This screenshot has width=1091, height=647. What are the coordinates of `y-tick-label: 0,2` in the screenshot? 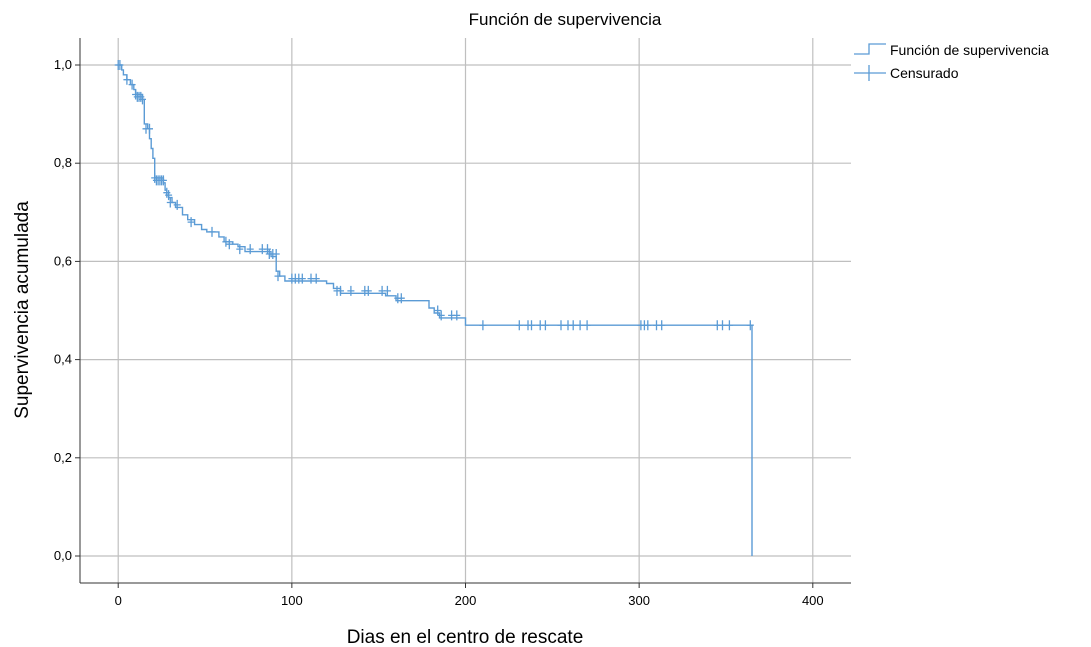 It's located at (63, 457).